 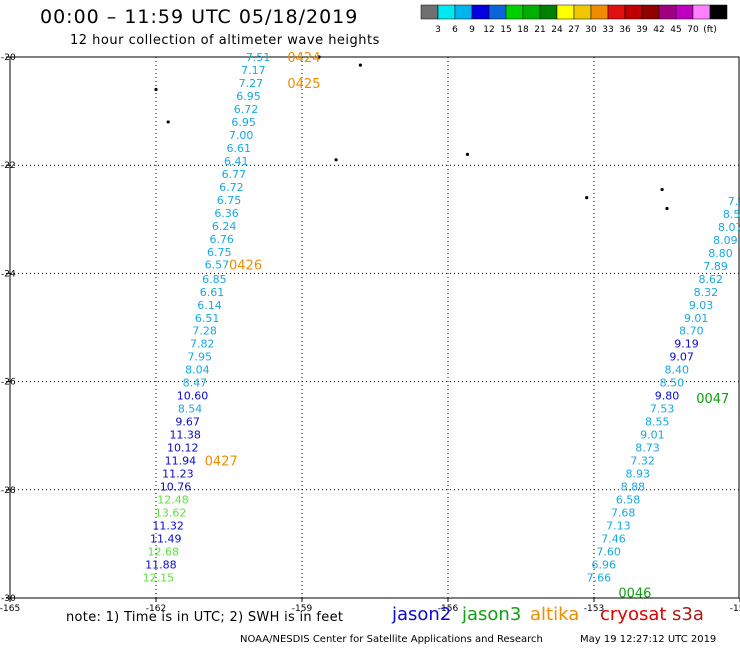 I want to click on swh-label-jason2: 12.68, so click(x=164, y=551).